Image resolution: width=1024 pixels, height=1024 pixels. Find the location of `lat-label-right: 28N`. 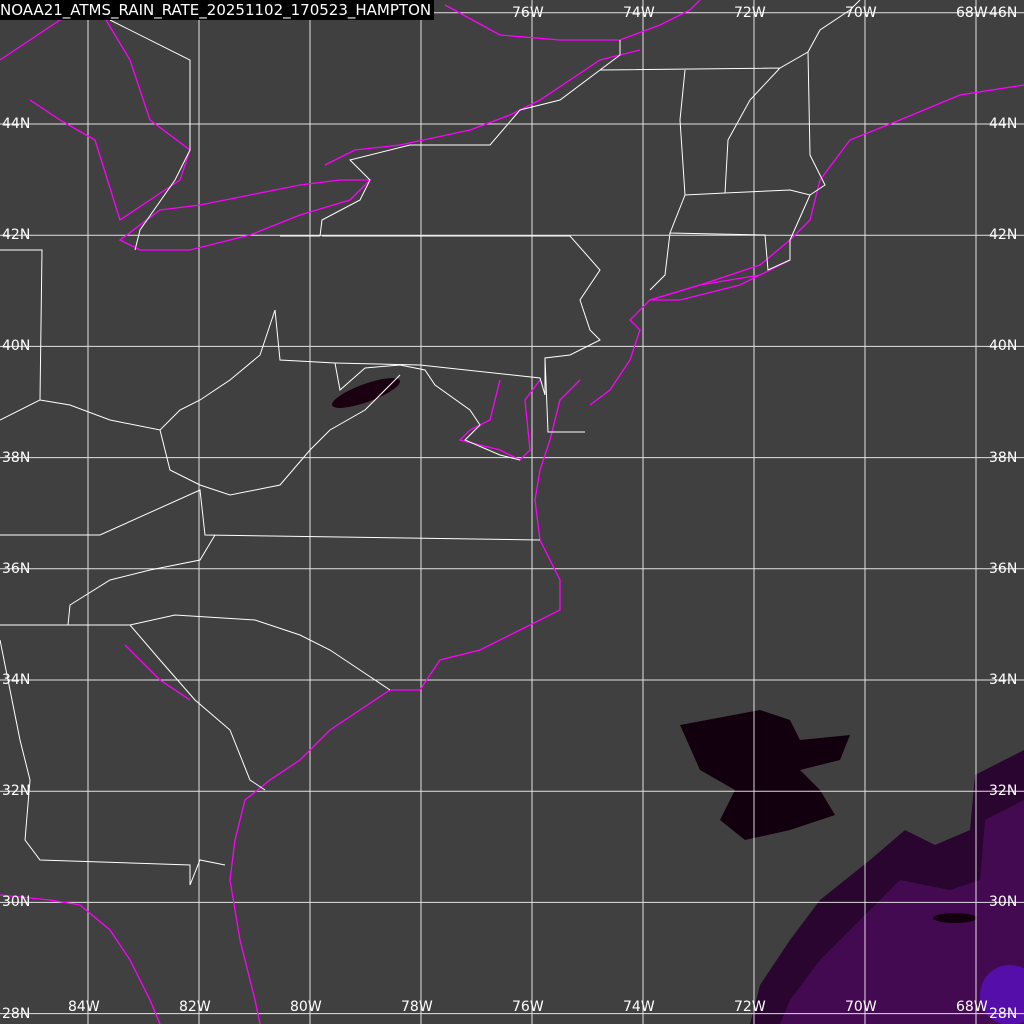

lat-label-right: 28N is located at coordinates (1003, 1013).